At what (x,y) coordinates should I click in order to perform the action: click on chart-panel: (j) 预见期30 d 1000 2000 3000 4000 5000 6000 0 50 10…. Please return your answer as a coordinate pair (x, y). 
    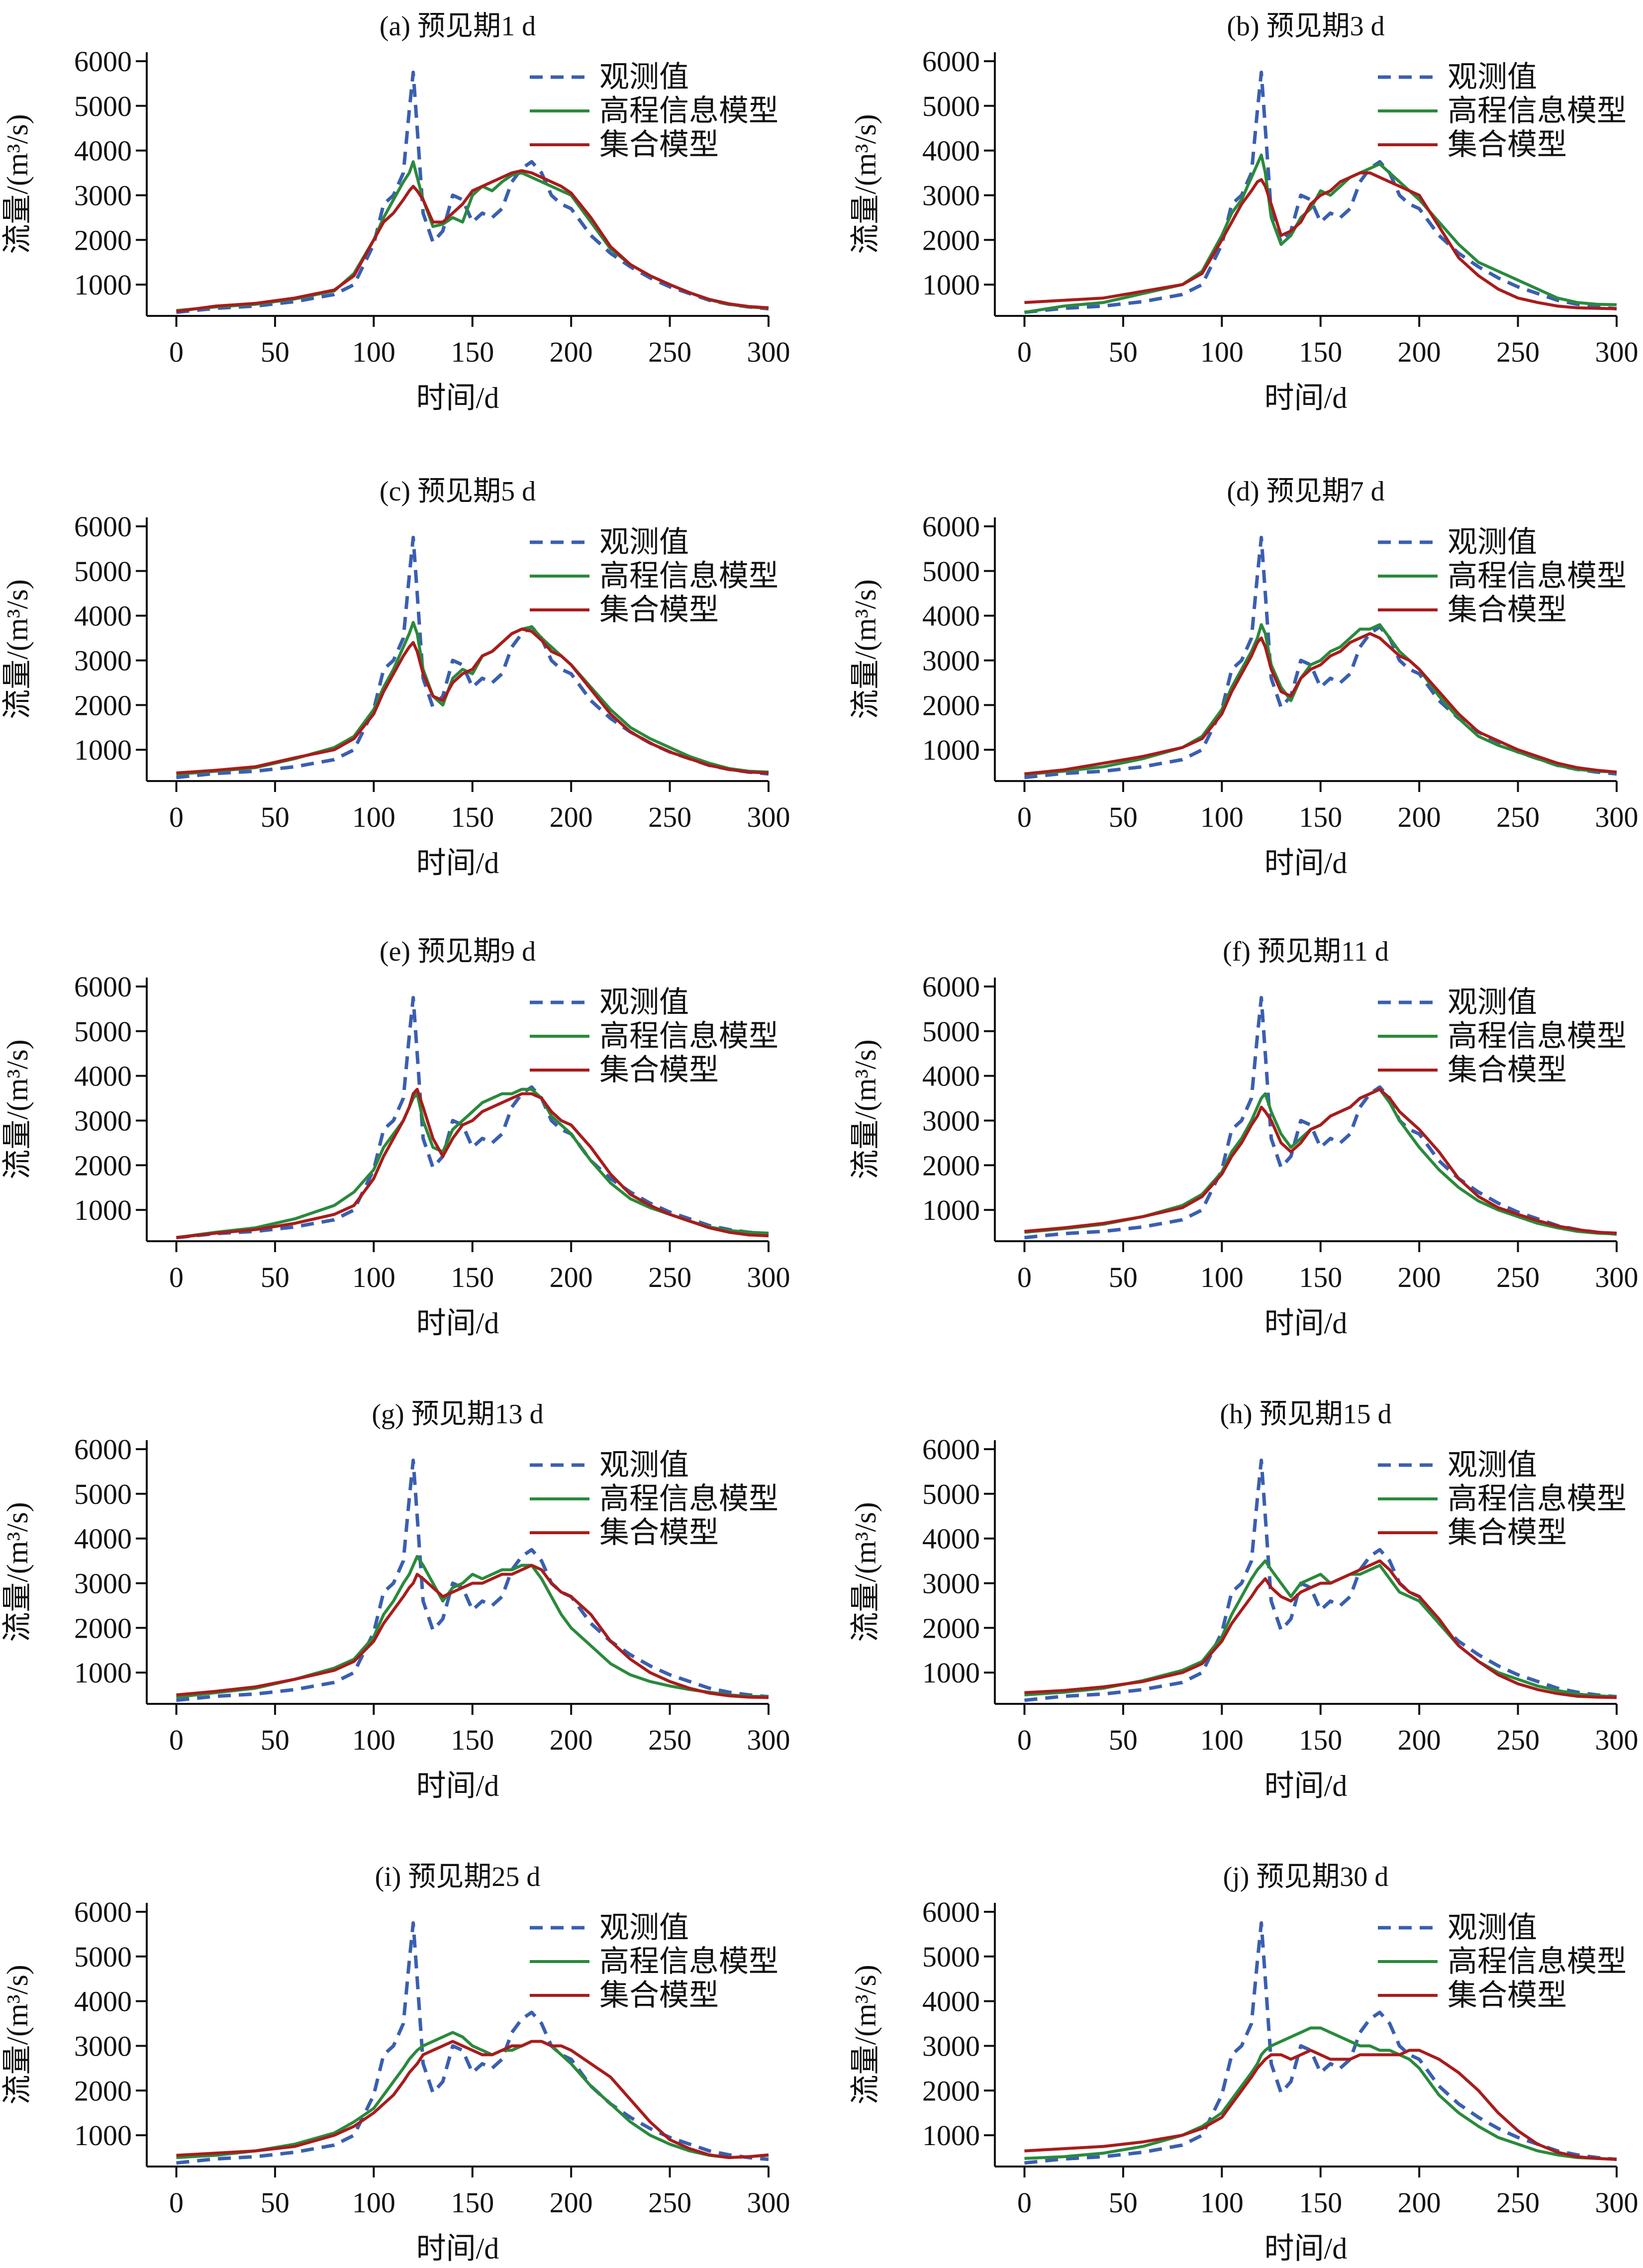
    Looking at the image, I should click on (1244, 2063).